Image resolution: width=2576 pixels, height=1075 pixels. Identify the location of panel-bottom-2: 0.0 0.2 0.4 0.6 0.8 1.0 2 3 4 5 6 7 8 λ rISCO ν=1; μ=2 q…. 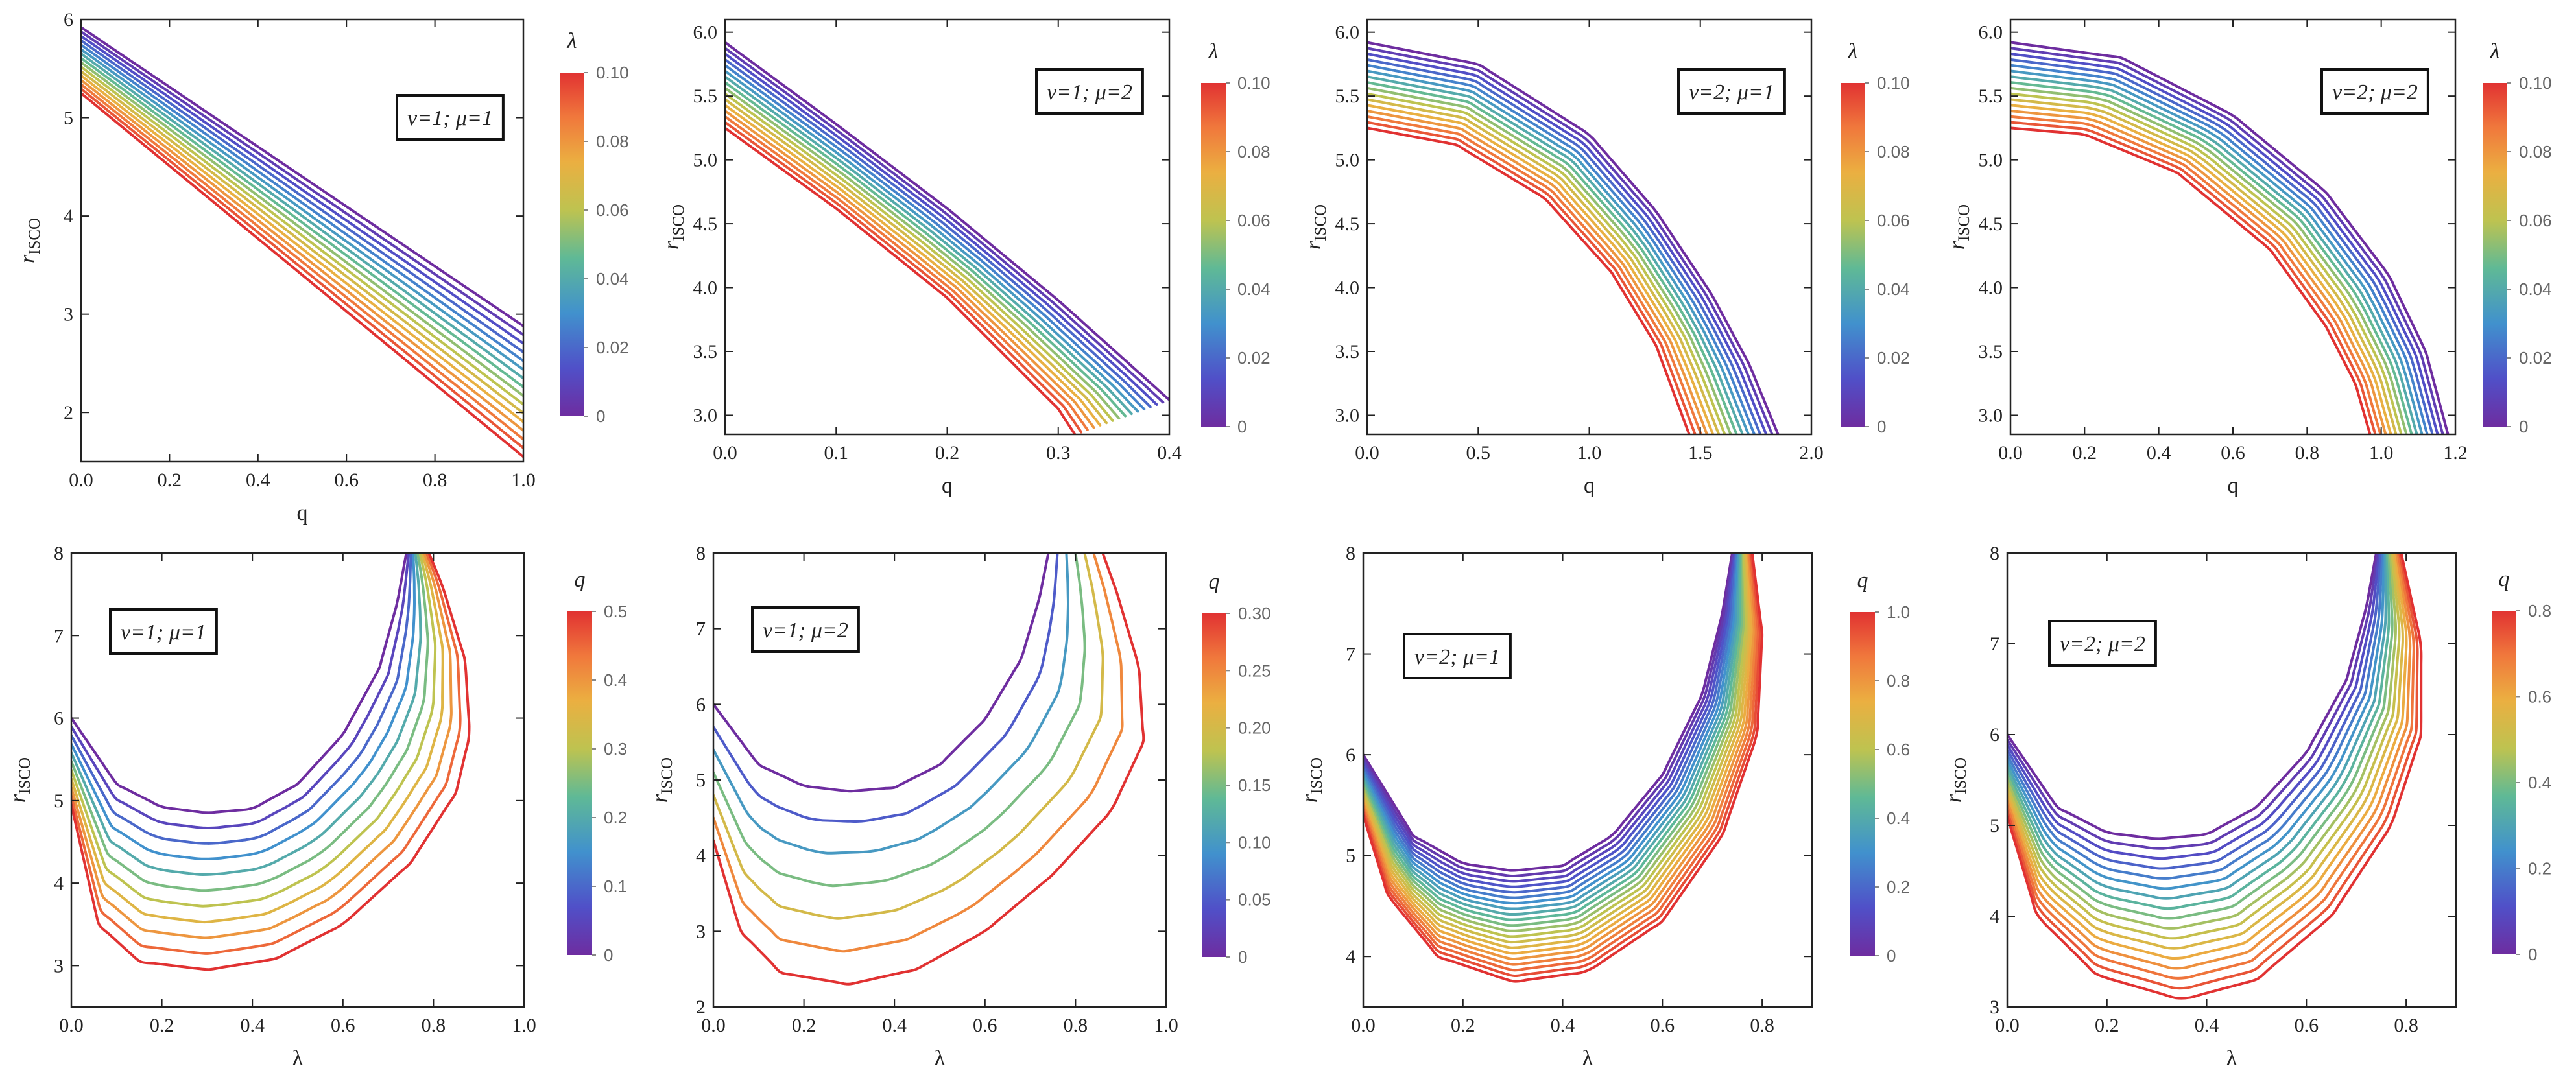
(959, 806).